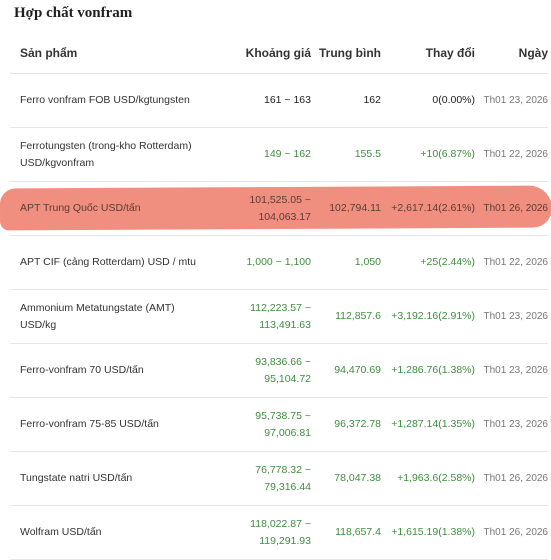 The image size is (551, 560). What do you see at coordinates (358, 316) in the screenshot?
I see `average-price: 112,857.6` at bounding box center [358, 316].